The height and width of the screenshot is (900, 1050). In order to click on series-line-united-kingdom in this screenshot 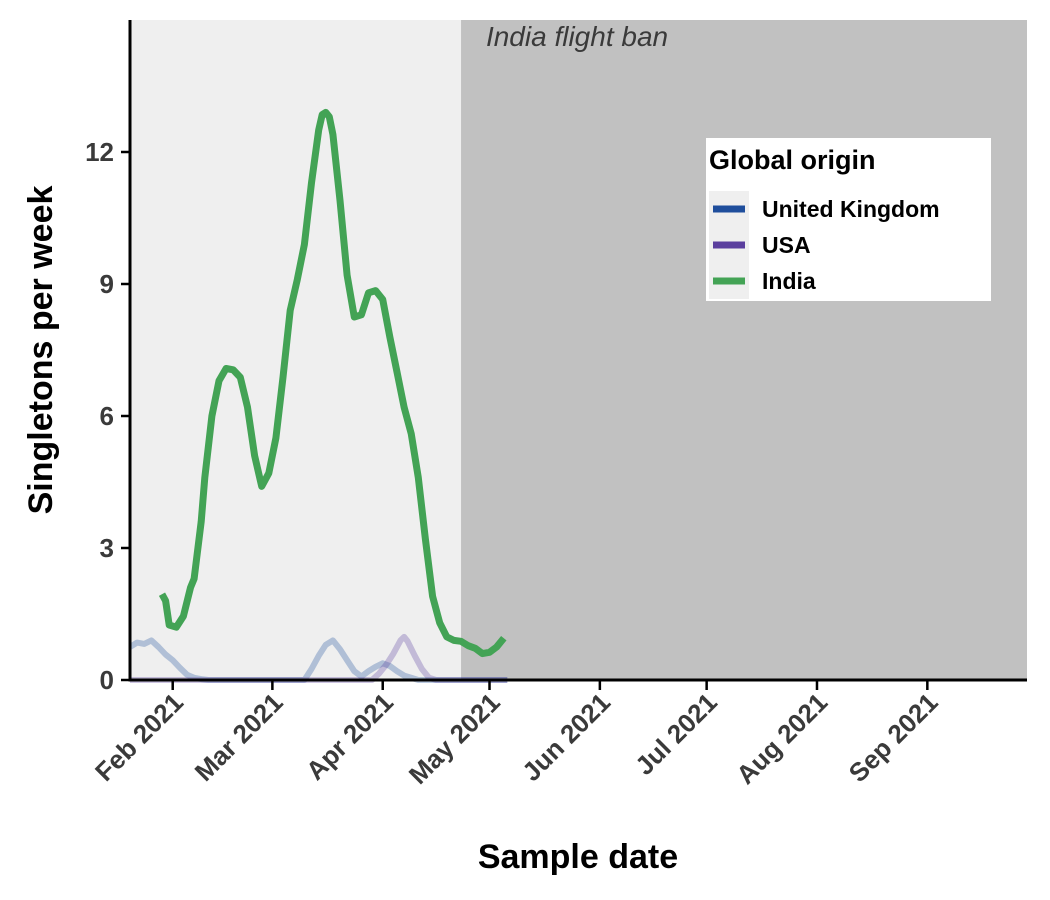, I will do `click(318, 660)`.